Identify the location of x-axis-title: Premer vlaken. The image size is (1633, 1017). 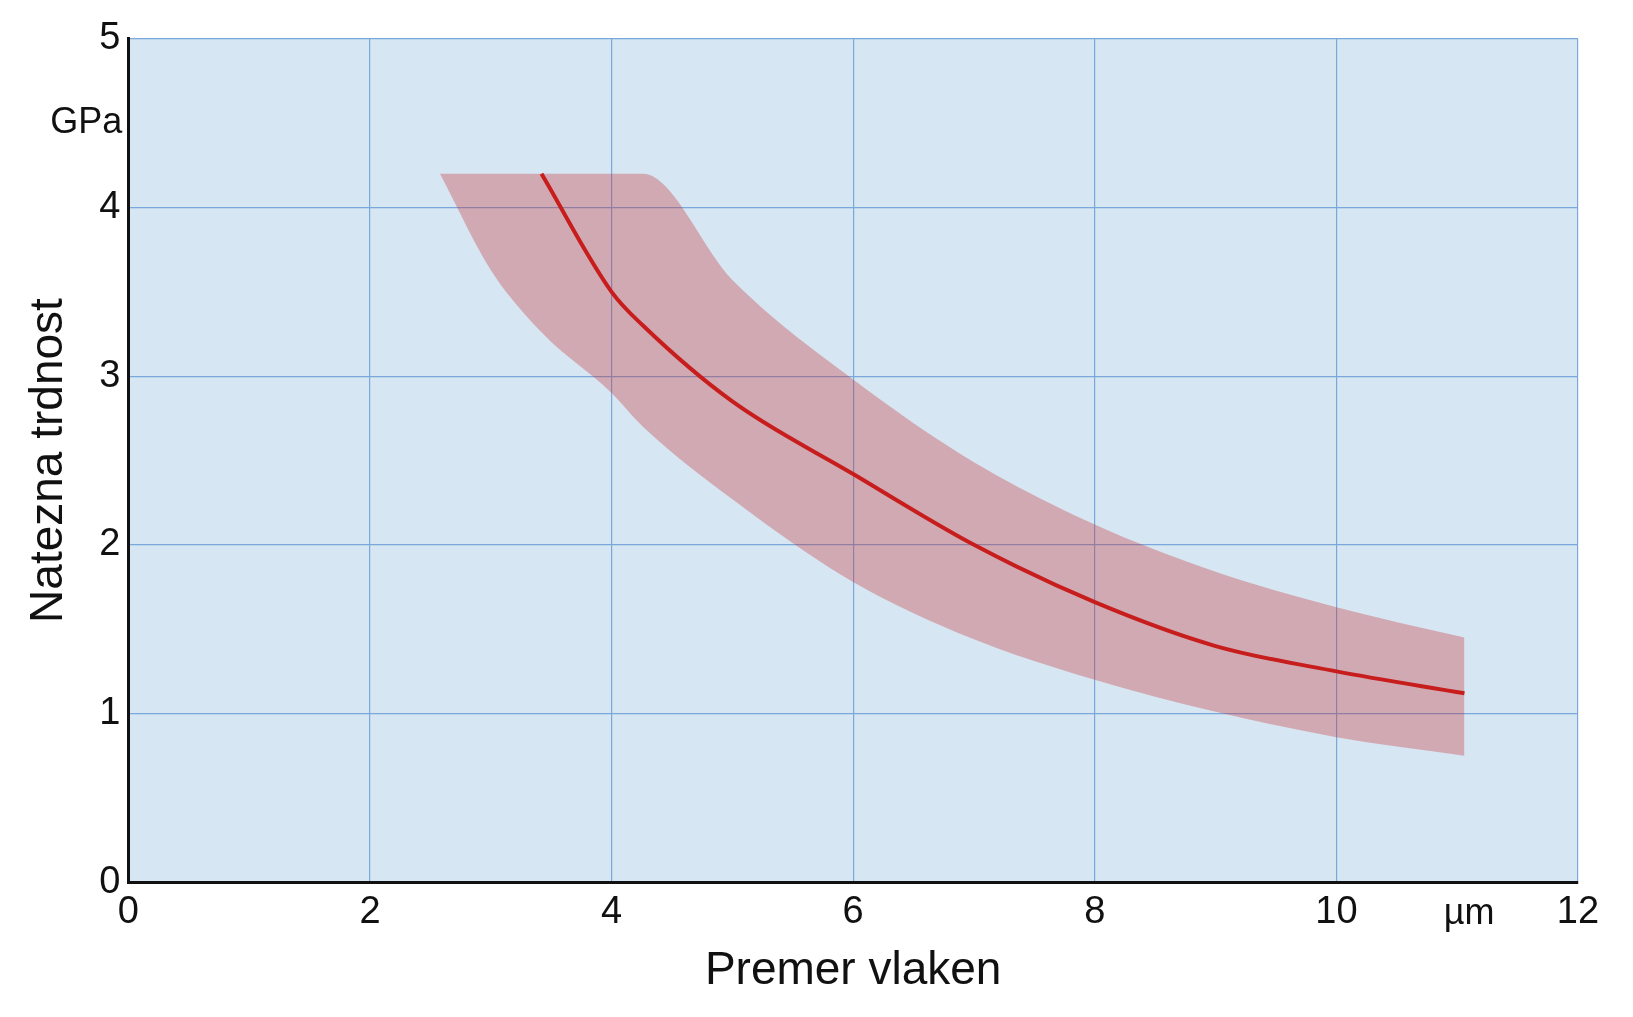
(853, 968).